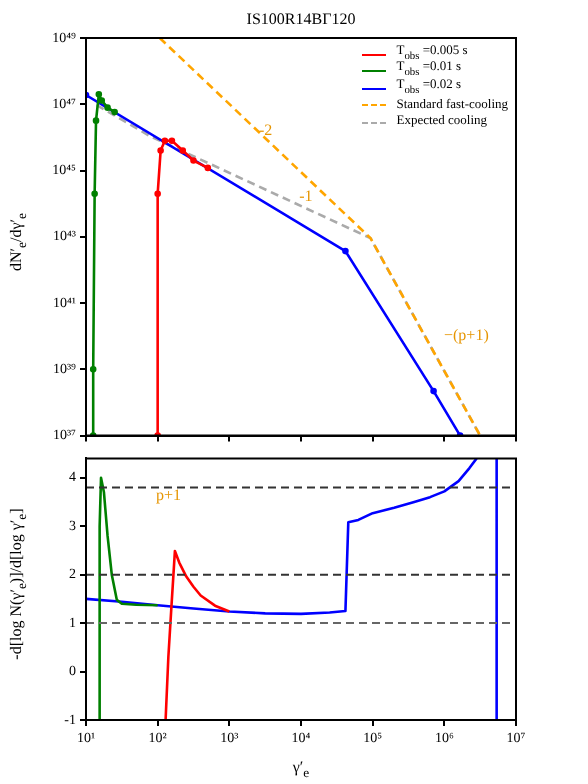 This screenshot has height=784, width=588. I want to click on annotation: −(p+1), so click(466, 335).